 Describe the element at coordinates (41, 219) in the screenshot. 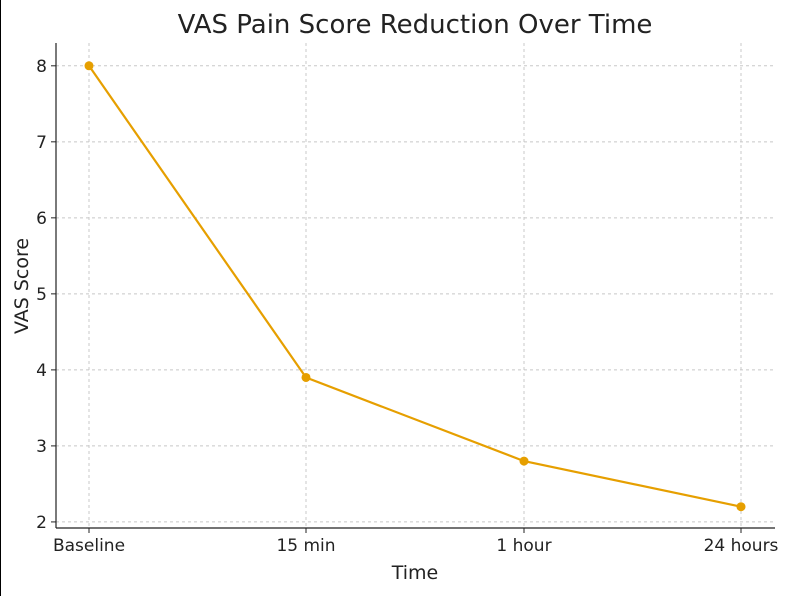

I see `y-tick-label: 6` at that location.